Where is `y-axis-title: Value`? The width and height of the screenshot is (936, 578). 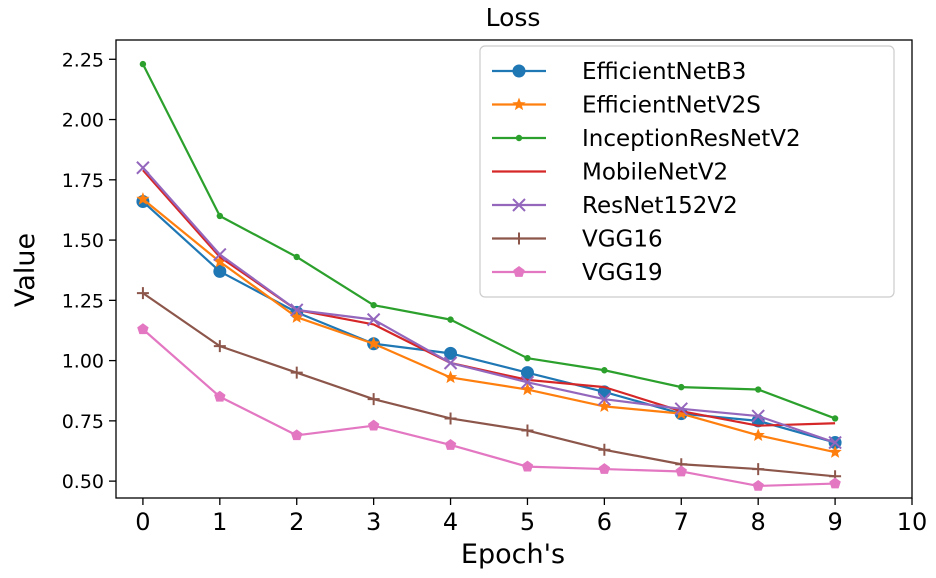
y-axis-title: Value is located at coordinates (25, 270).